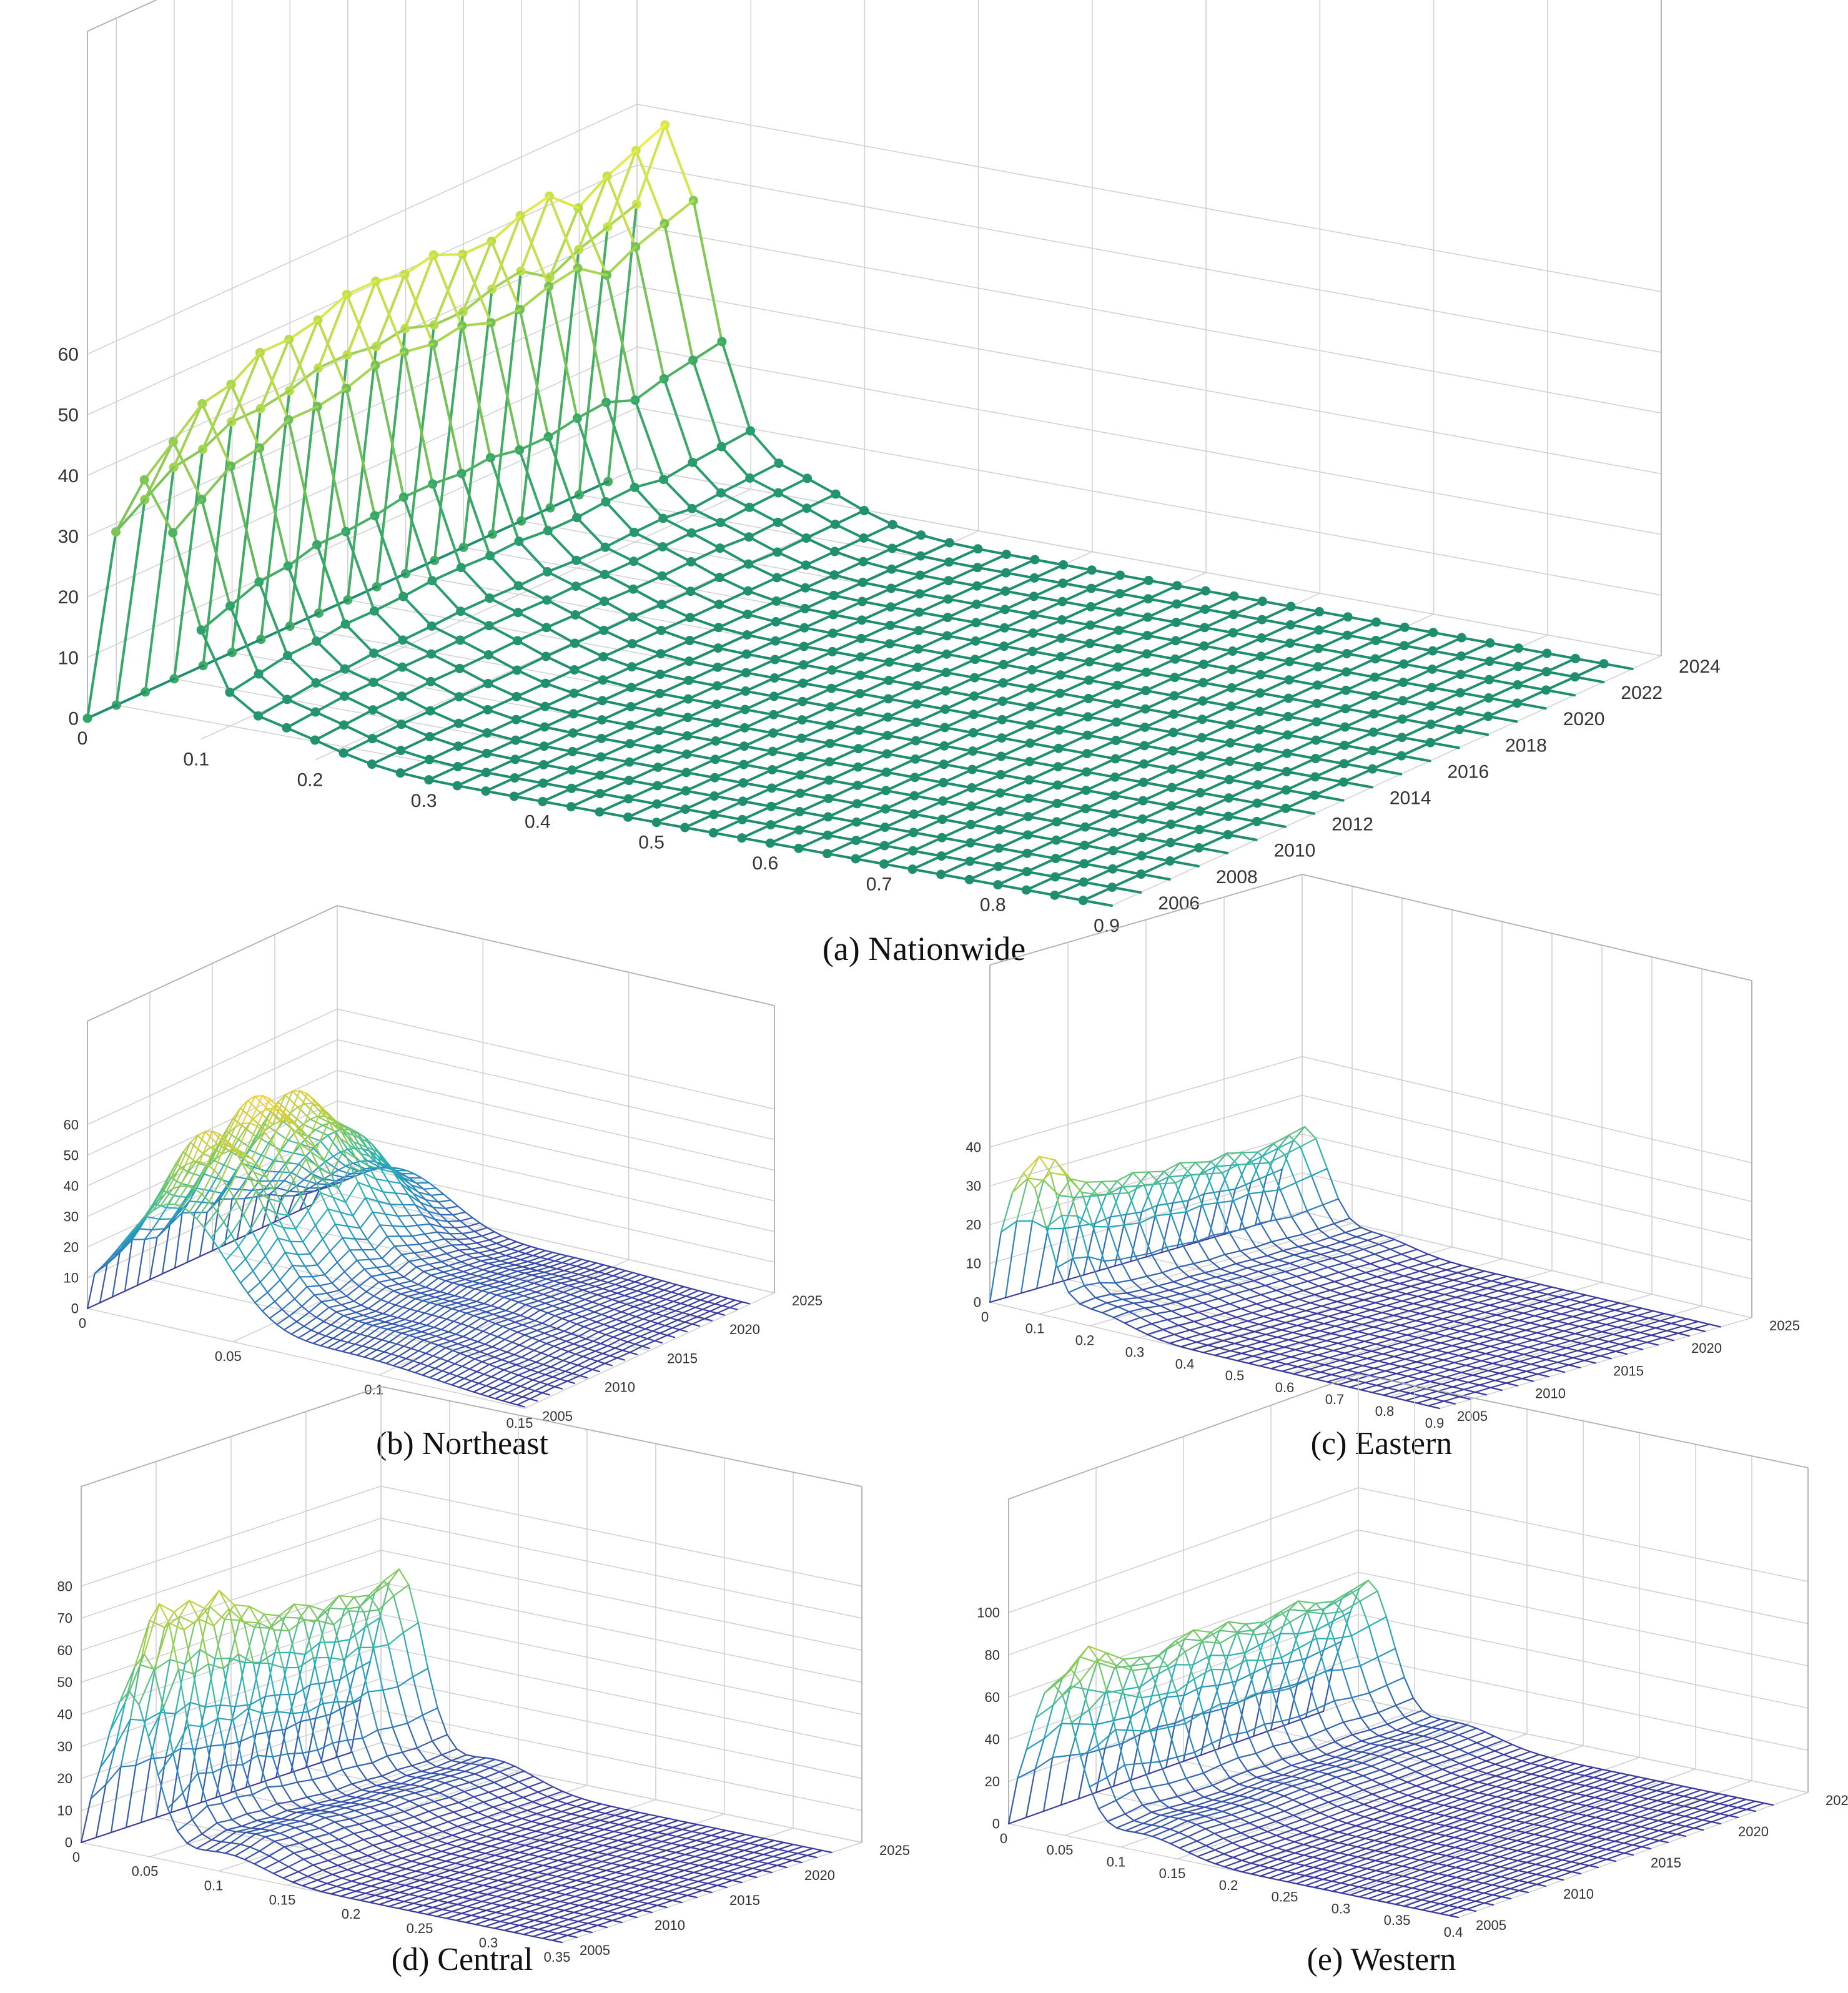 This screenshot has width=1848, height=1993. Describe the element at coordinates (879, 884) in the screenshot. I see `x-tick-label: 0.7` at that location.